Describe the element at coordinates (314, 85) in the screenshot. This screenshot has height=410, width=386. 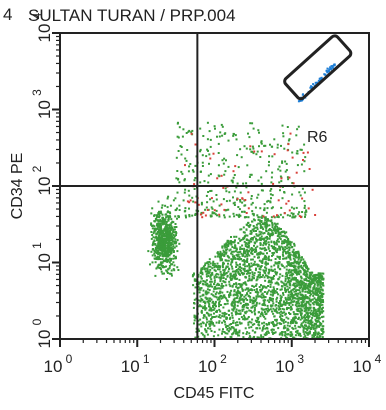
I see `event-point-R6` at that location.